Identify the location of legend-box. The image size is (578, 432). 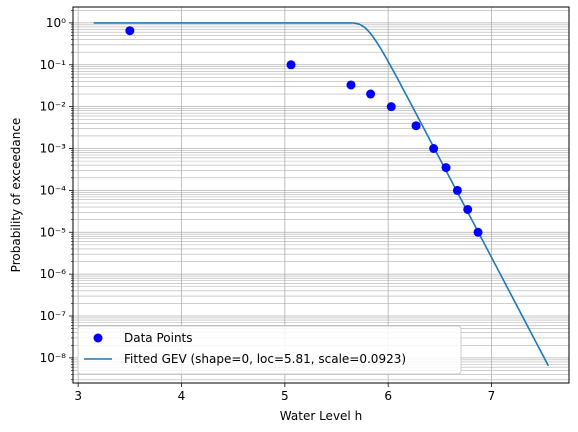
(269, 350).